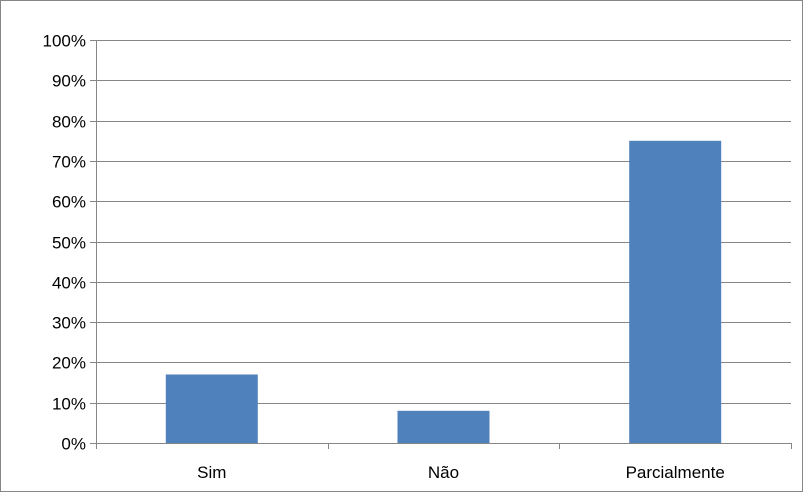 The height and width of the screenshot is (493, 803). Describe the element at coordinates (73, 444) in the screenshot. I see `y-tick-label: 0%` at that location.